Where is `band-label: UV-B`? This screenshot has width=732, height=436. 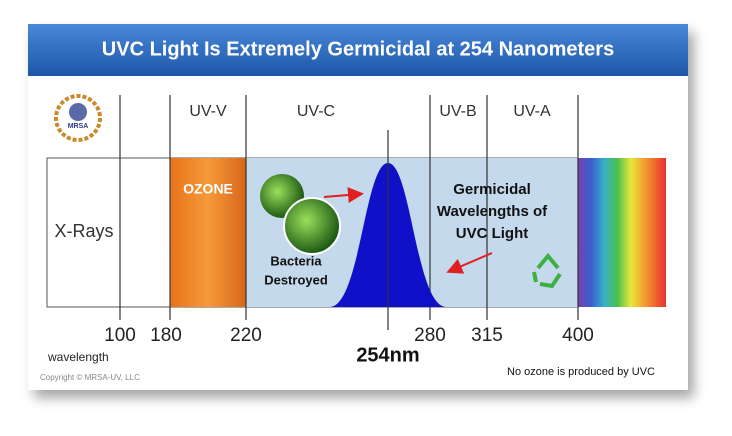 band-label: UV-B is located at coordinates (457, 111).